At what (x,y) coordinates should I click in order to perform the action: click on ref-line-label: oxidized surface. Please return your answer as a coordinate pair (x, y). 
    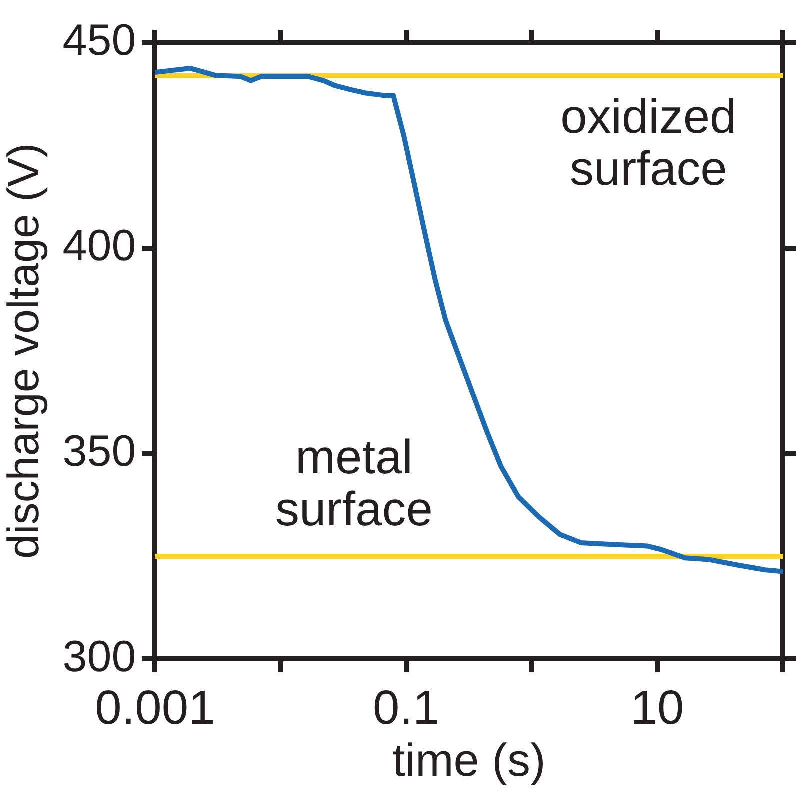
    Looking at the image, I should click on (648, 143).